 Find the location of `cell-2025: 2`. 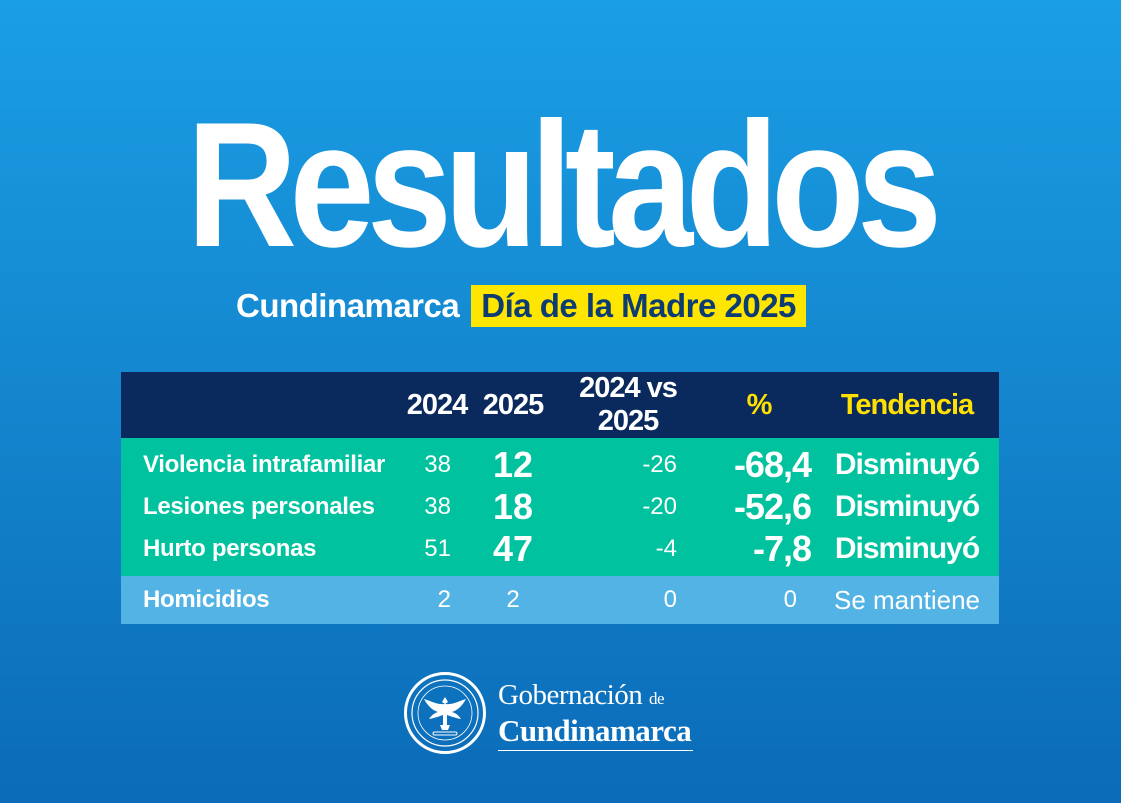

cell-2025: 2 is located at coordinates (513, 600).